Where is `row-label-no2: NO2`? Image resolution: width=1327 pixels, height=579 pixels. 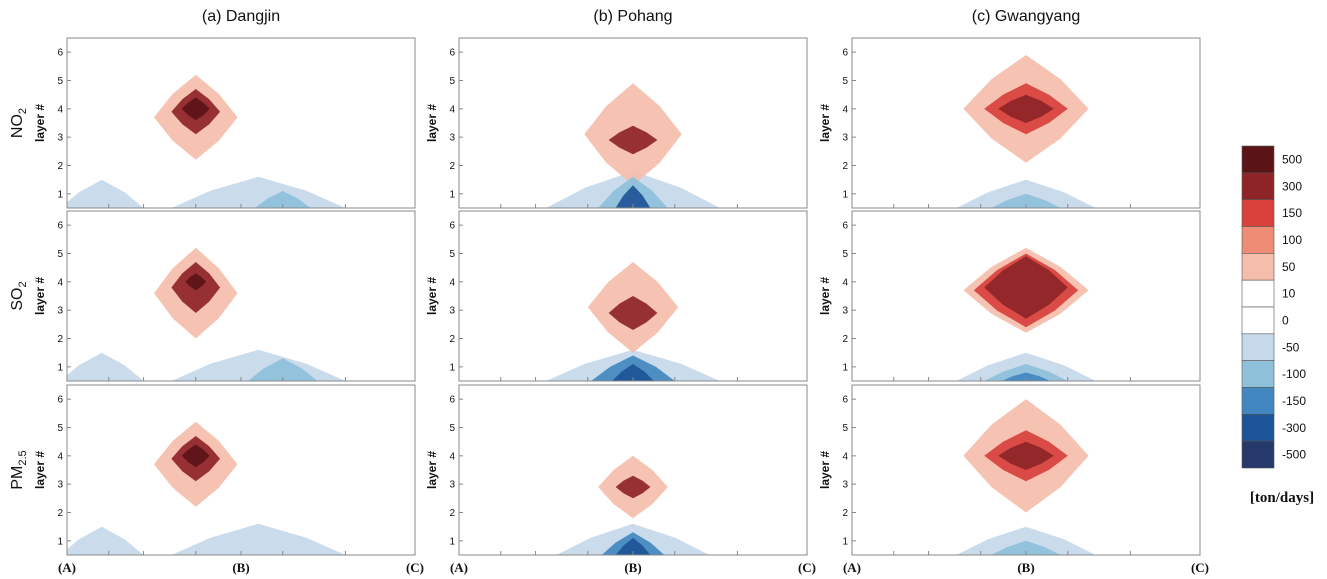
row-label-no2: NO2 is located at coordinates (19, 123).